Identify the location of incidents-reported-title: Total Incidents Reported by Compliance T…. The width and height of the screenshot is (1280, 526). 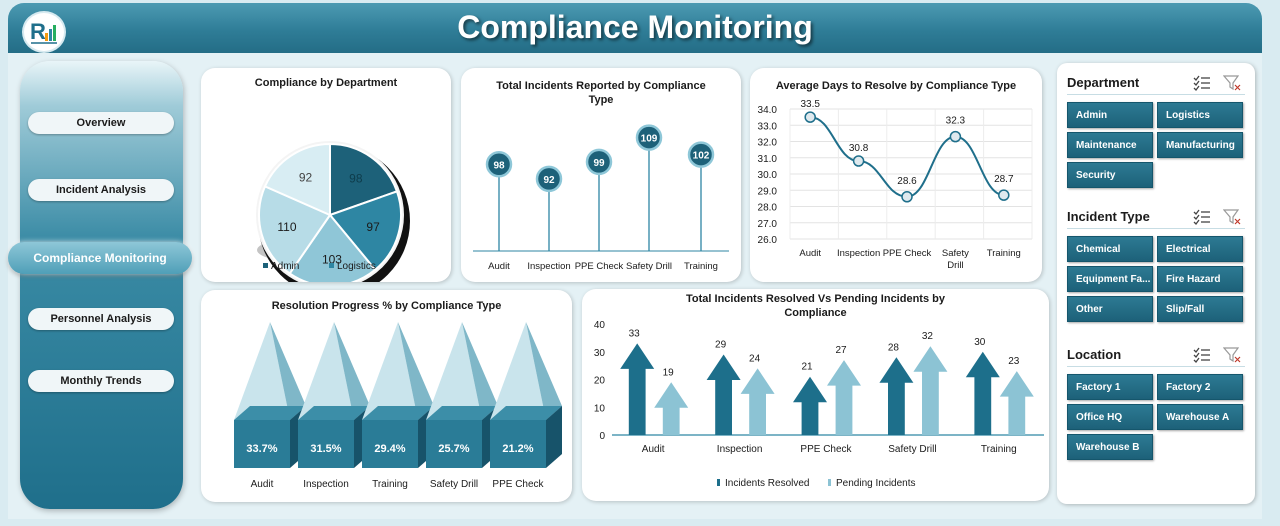
(601, 93).